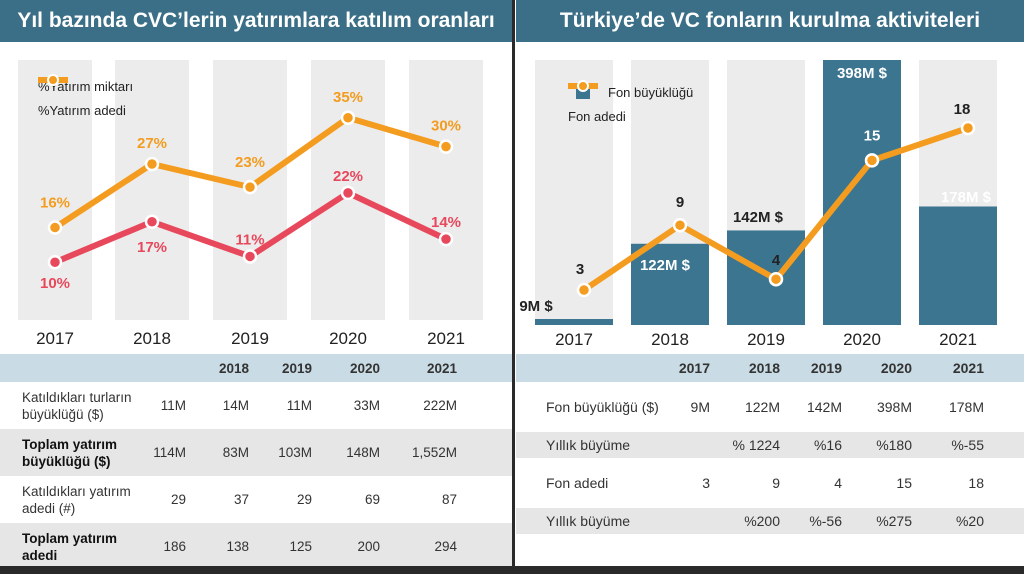  Describe the element at coordinates (815, 445) in the screenshot. I see `table-cell: %16` at that location.